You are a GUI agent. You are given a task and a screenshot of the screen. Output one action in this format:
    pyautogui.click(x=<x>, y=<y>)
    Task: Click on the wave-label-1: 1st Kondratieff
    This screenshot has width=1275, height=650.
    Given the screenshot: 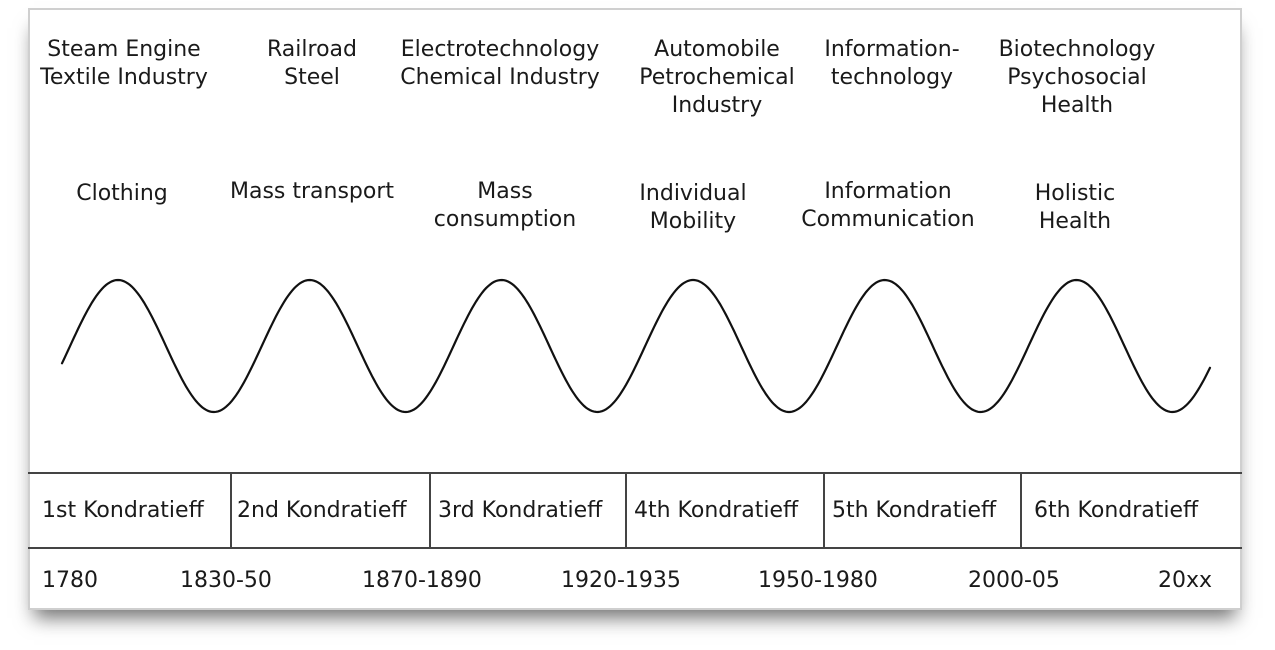 What is the action you would take?
    pyautogui.click(x=123, y=510)
    